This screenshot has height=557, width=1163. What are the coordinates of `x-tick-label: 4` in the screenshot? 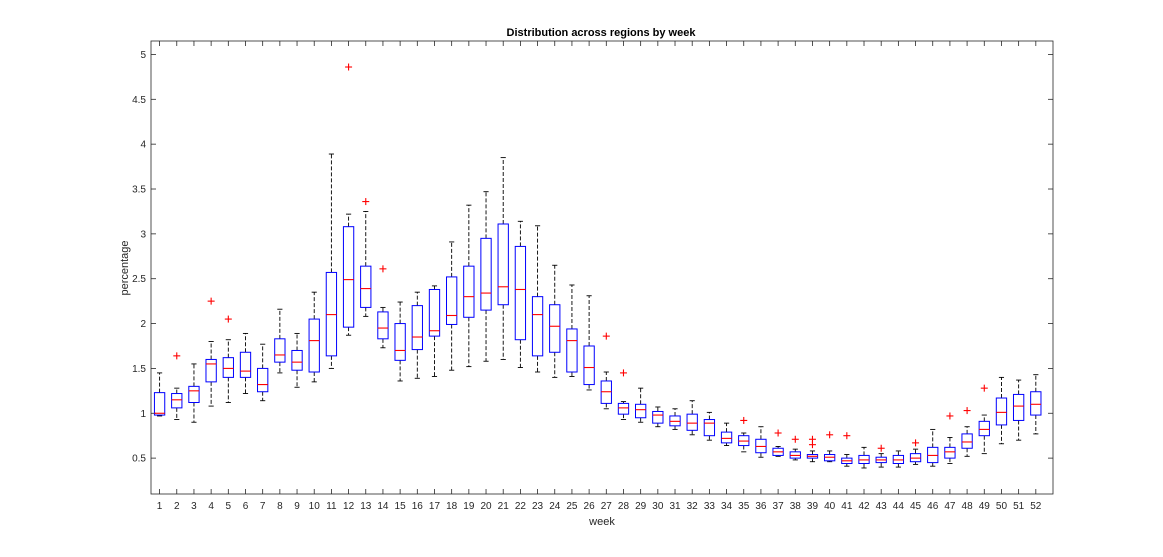 It's located at (211, 506).